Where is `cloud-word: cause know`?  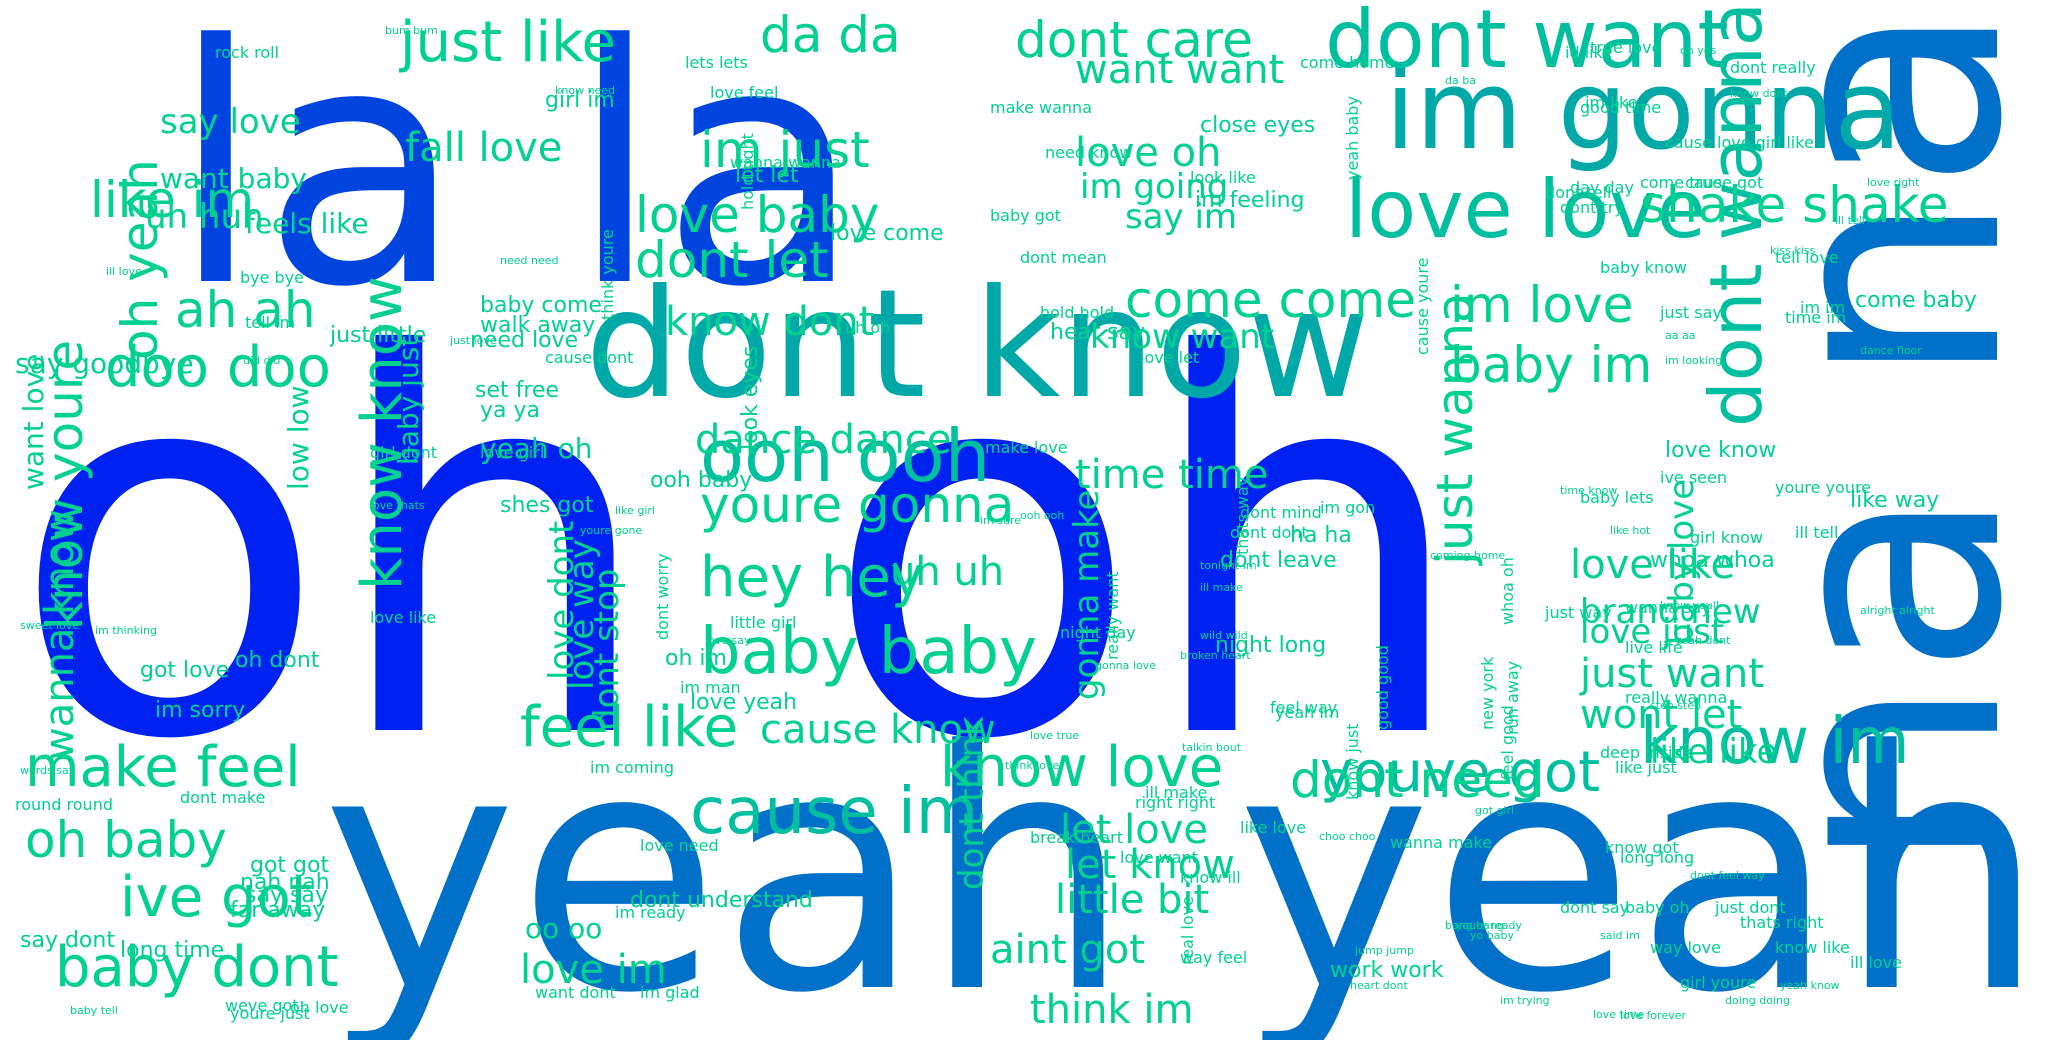
cloud-word: cause know is located at coordinates (878, 730).